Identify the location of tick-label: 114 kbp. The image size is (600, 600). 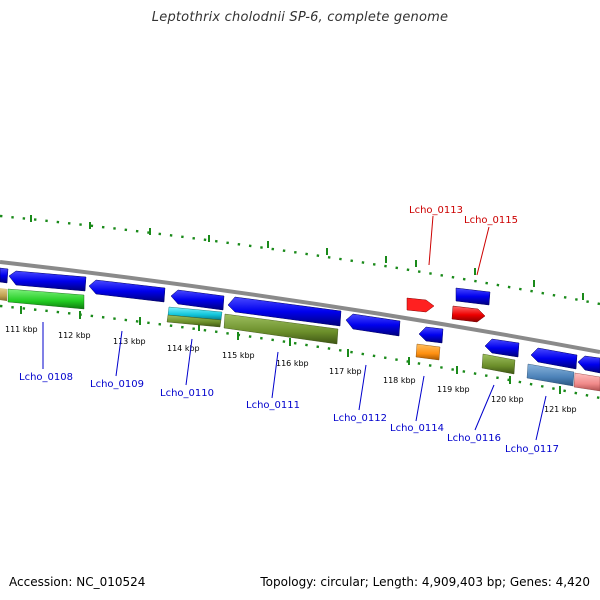
(183, 348).